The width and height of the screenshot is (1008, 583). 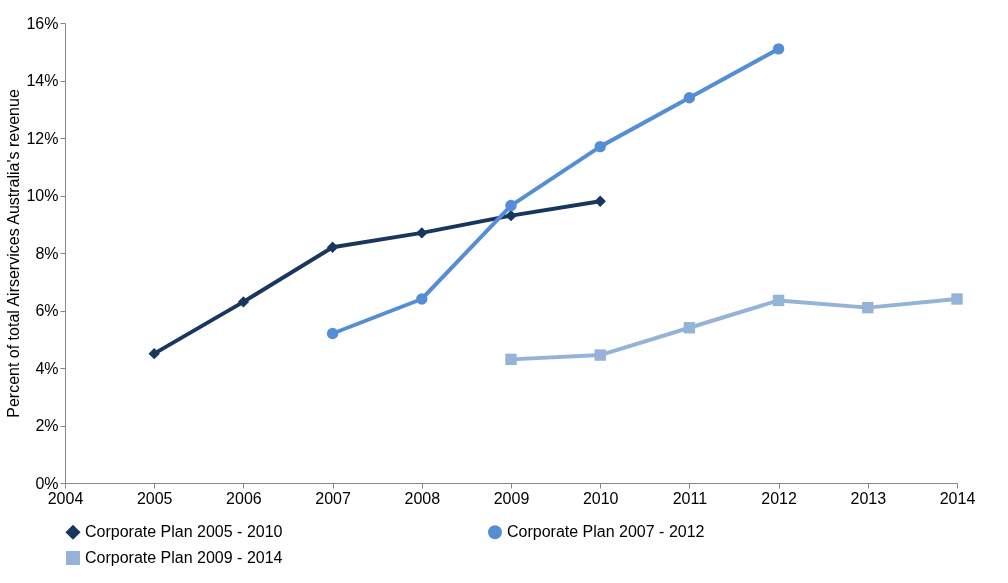 What do you see at coordinates (47, 483) in the screenshot?
I see `y-tick-label: 0%` at bounding box center [47, 483].